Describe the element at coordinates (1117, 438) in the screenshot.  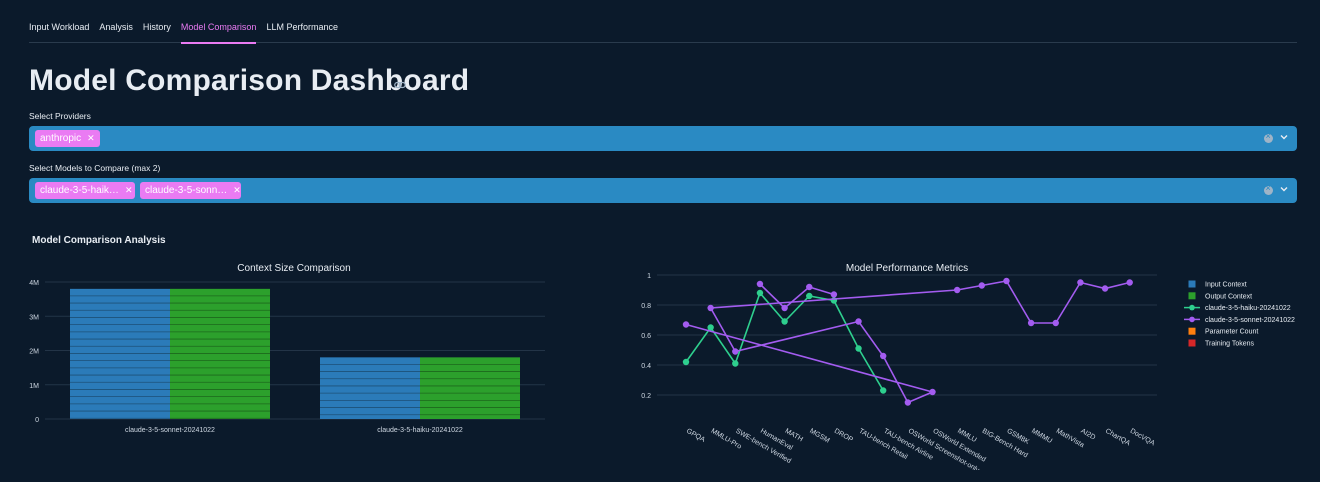
I see `x-tick-label: ChartQA` at that location.